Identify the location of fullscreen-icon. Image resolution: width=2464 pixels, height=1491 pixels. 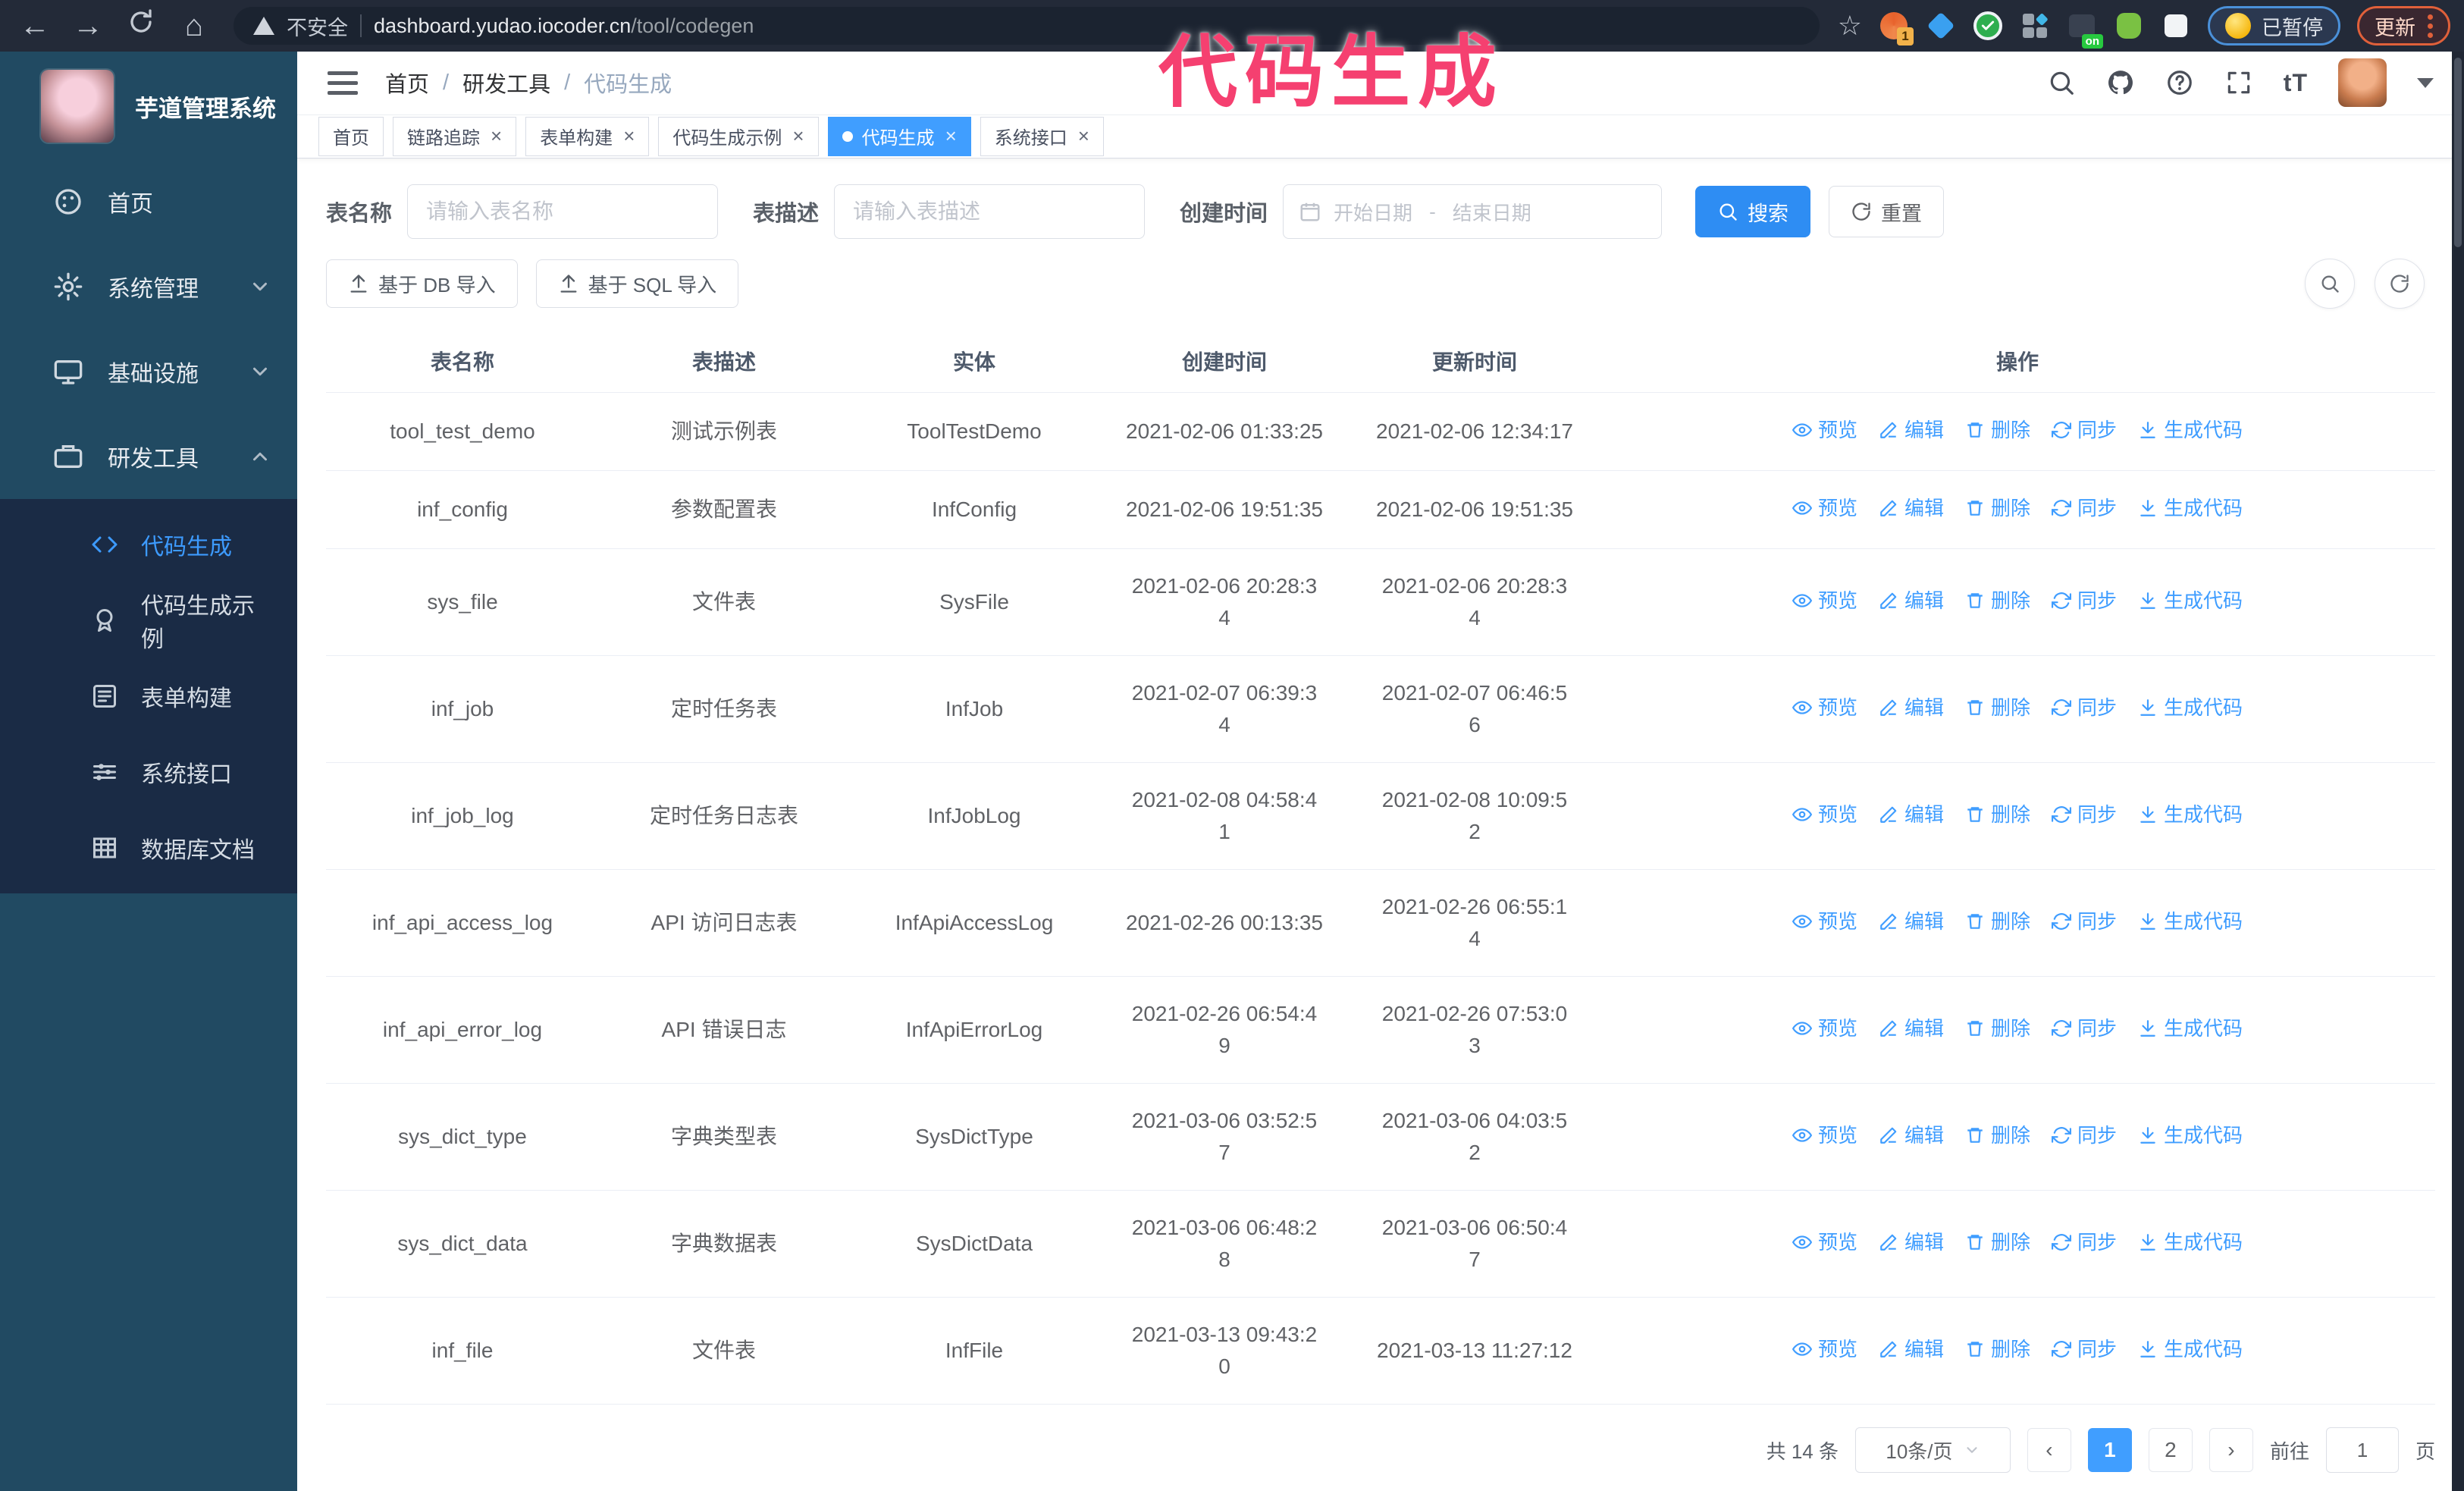
(2238, 82).